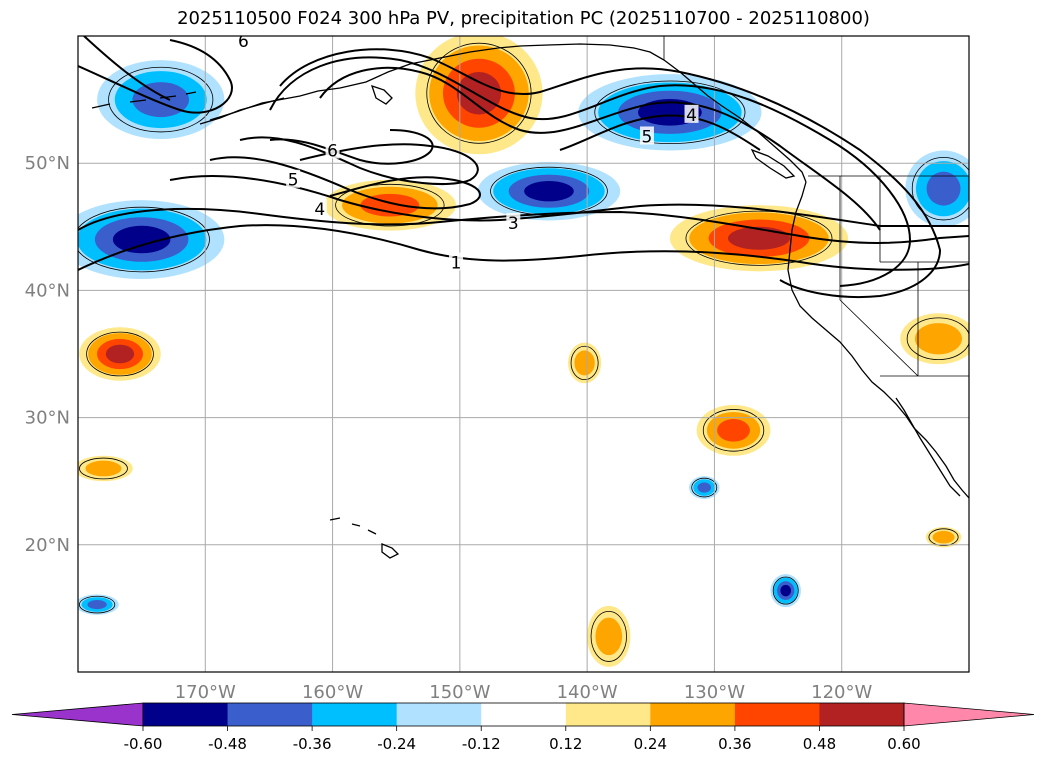 This screenshot has width=1047, height=765. I want to click on precip-region-tropical-far-west-negative, so click(98, 604).